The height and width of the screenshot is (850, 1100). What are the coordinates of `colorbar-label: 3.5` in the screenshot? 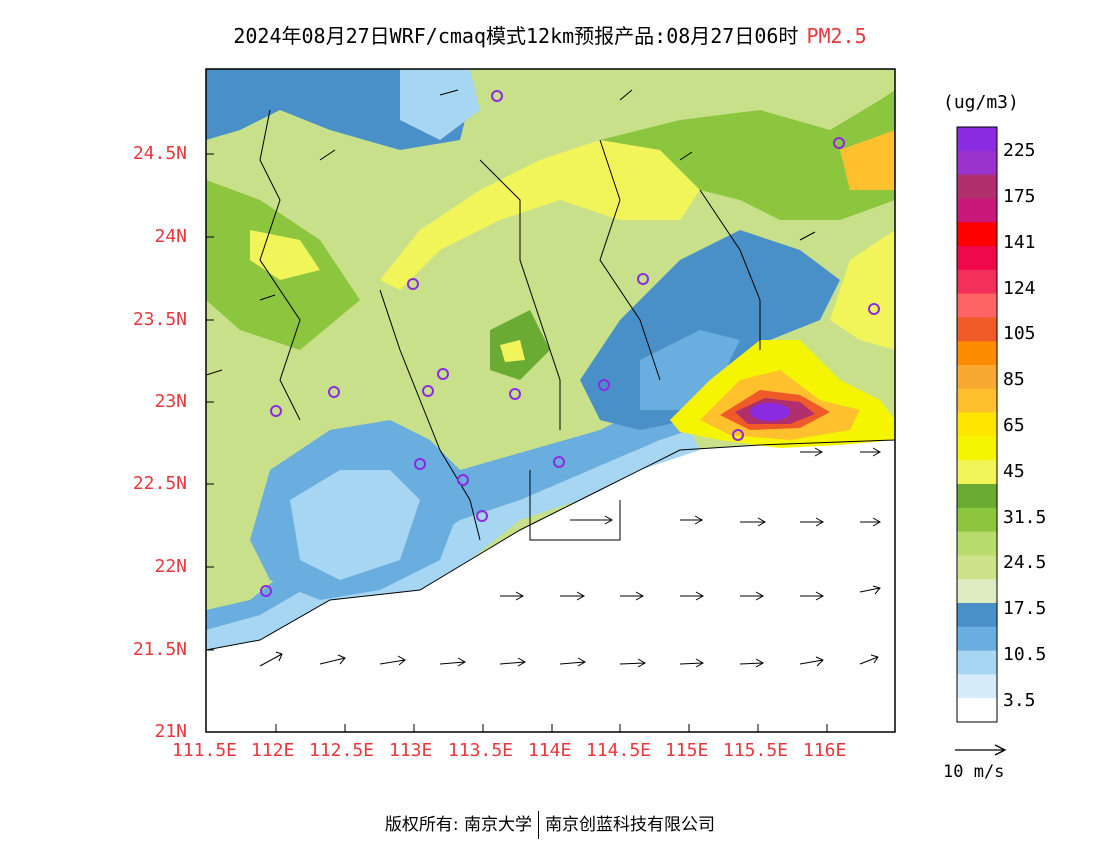 It's located at (1019, 700).